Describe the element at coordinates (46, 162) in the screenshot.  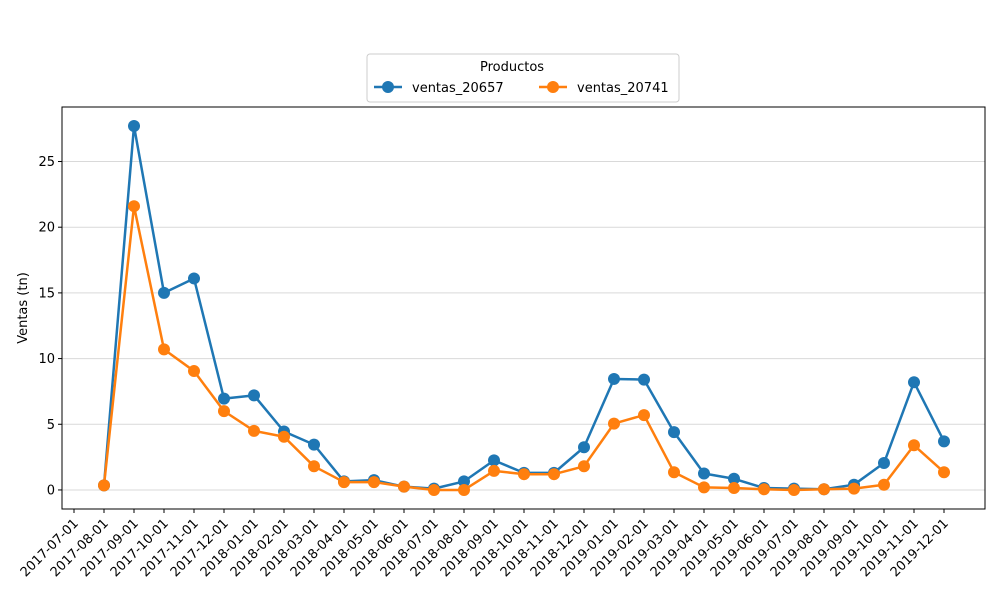
I see `y-tick-label: 25` at that location.